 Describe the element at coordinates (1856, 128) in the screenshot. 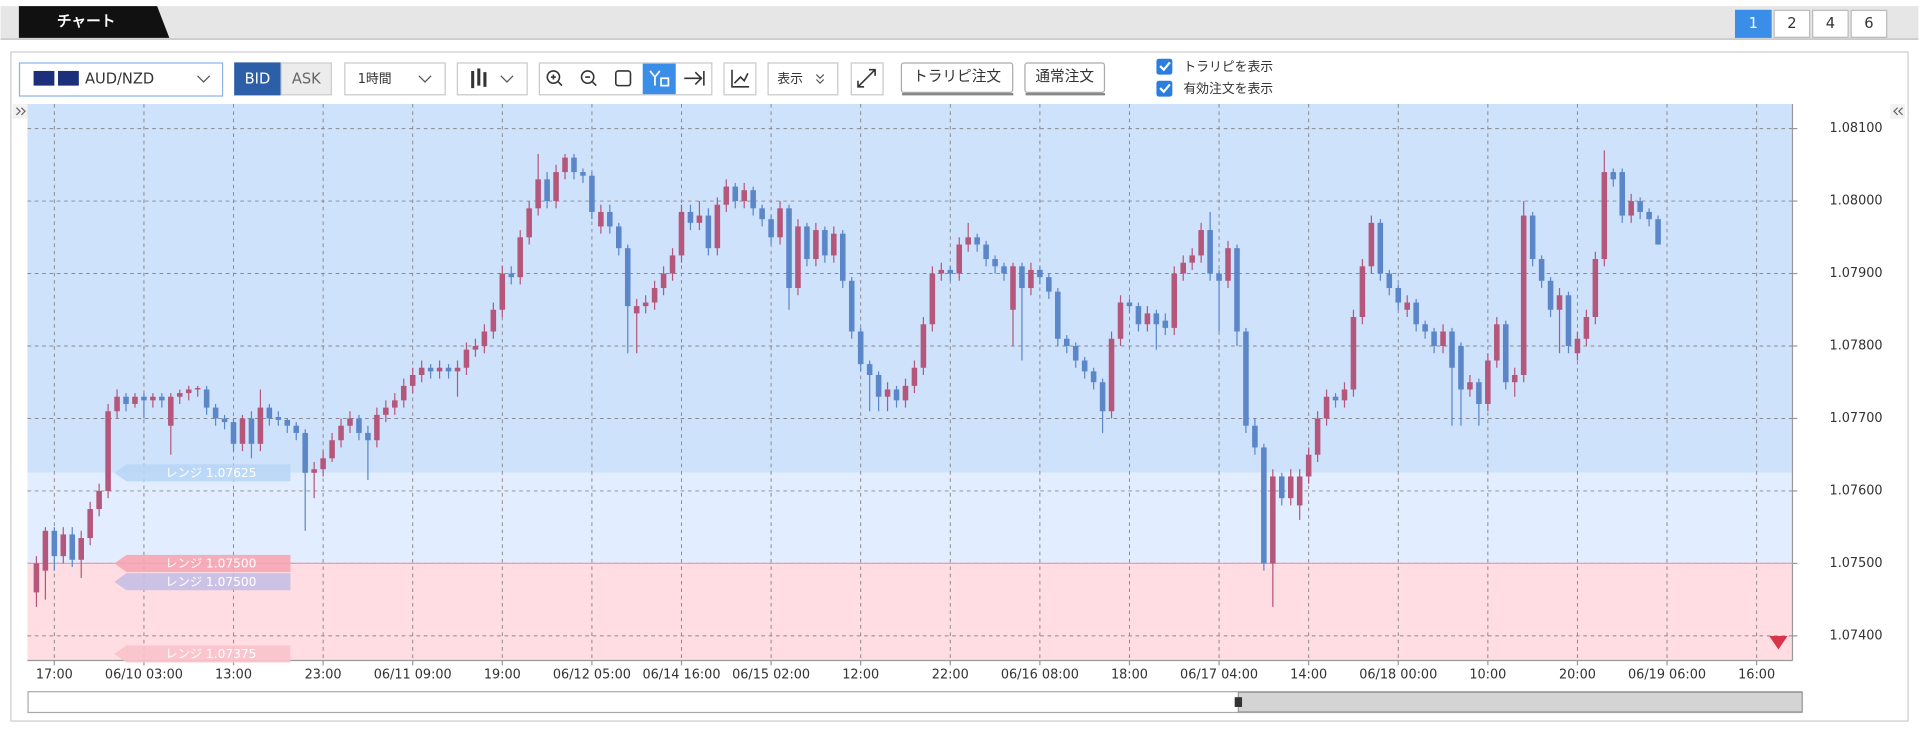

I see `y-tick-label: 1.08100` at that location.